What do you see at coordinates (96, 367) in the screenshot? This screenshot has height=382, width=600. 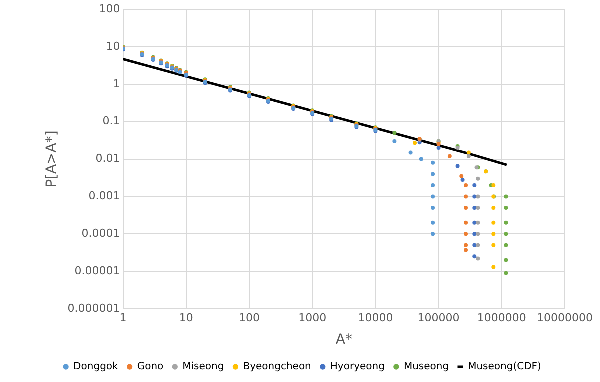 I see `legend-label: Donggok` at bounding box center [96, 367].